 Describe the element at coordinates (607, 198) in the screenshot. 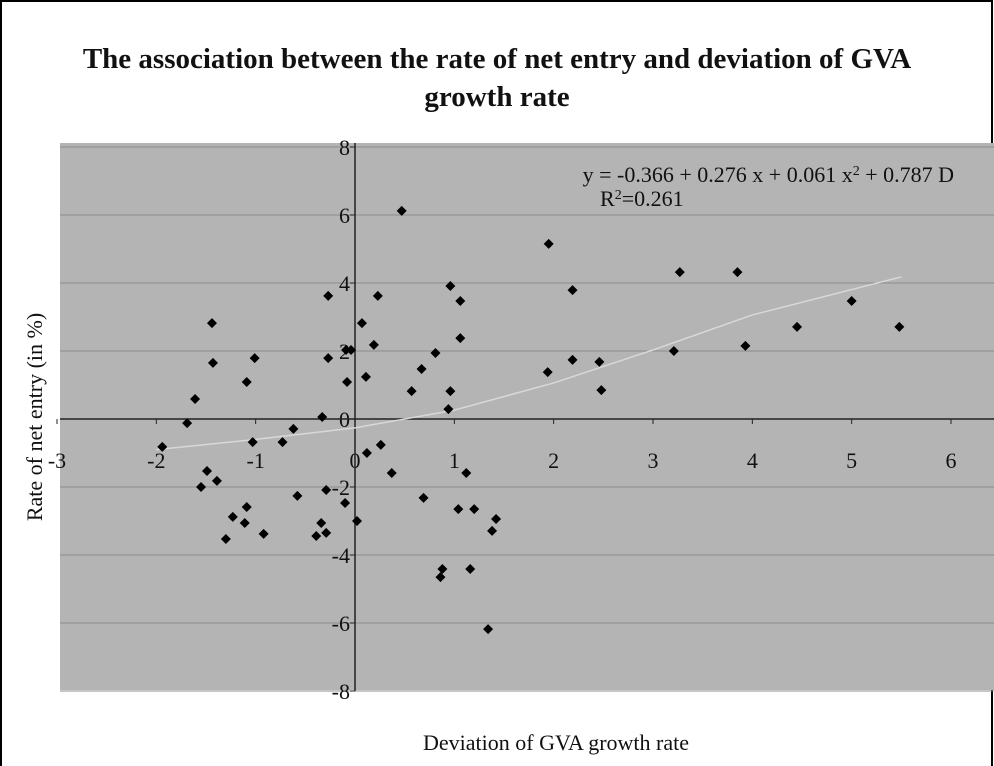

I see `r-squared-part: R` at that location.